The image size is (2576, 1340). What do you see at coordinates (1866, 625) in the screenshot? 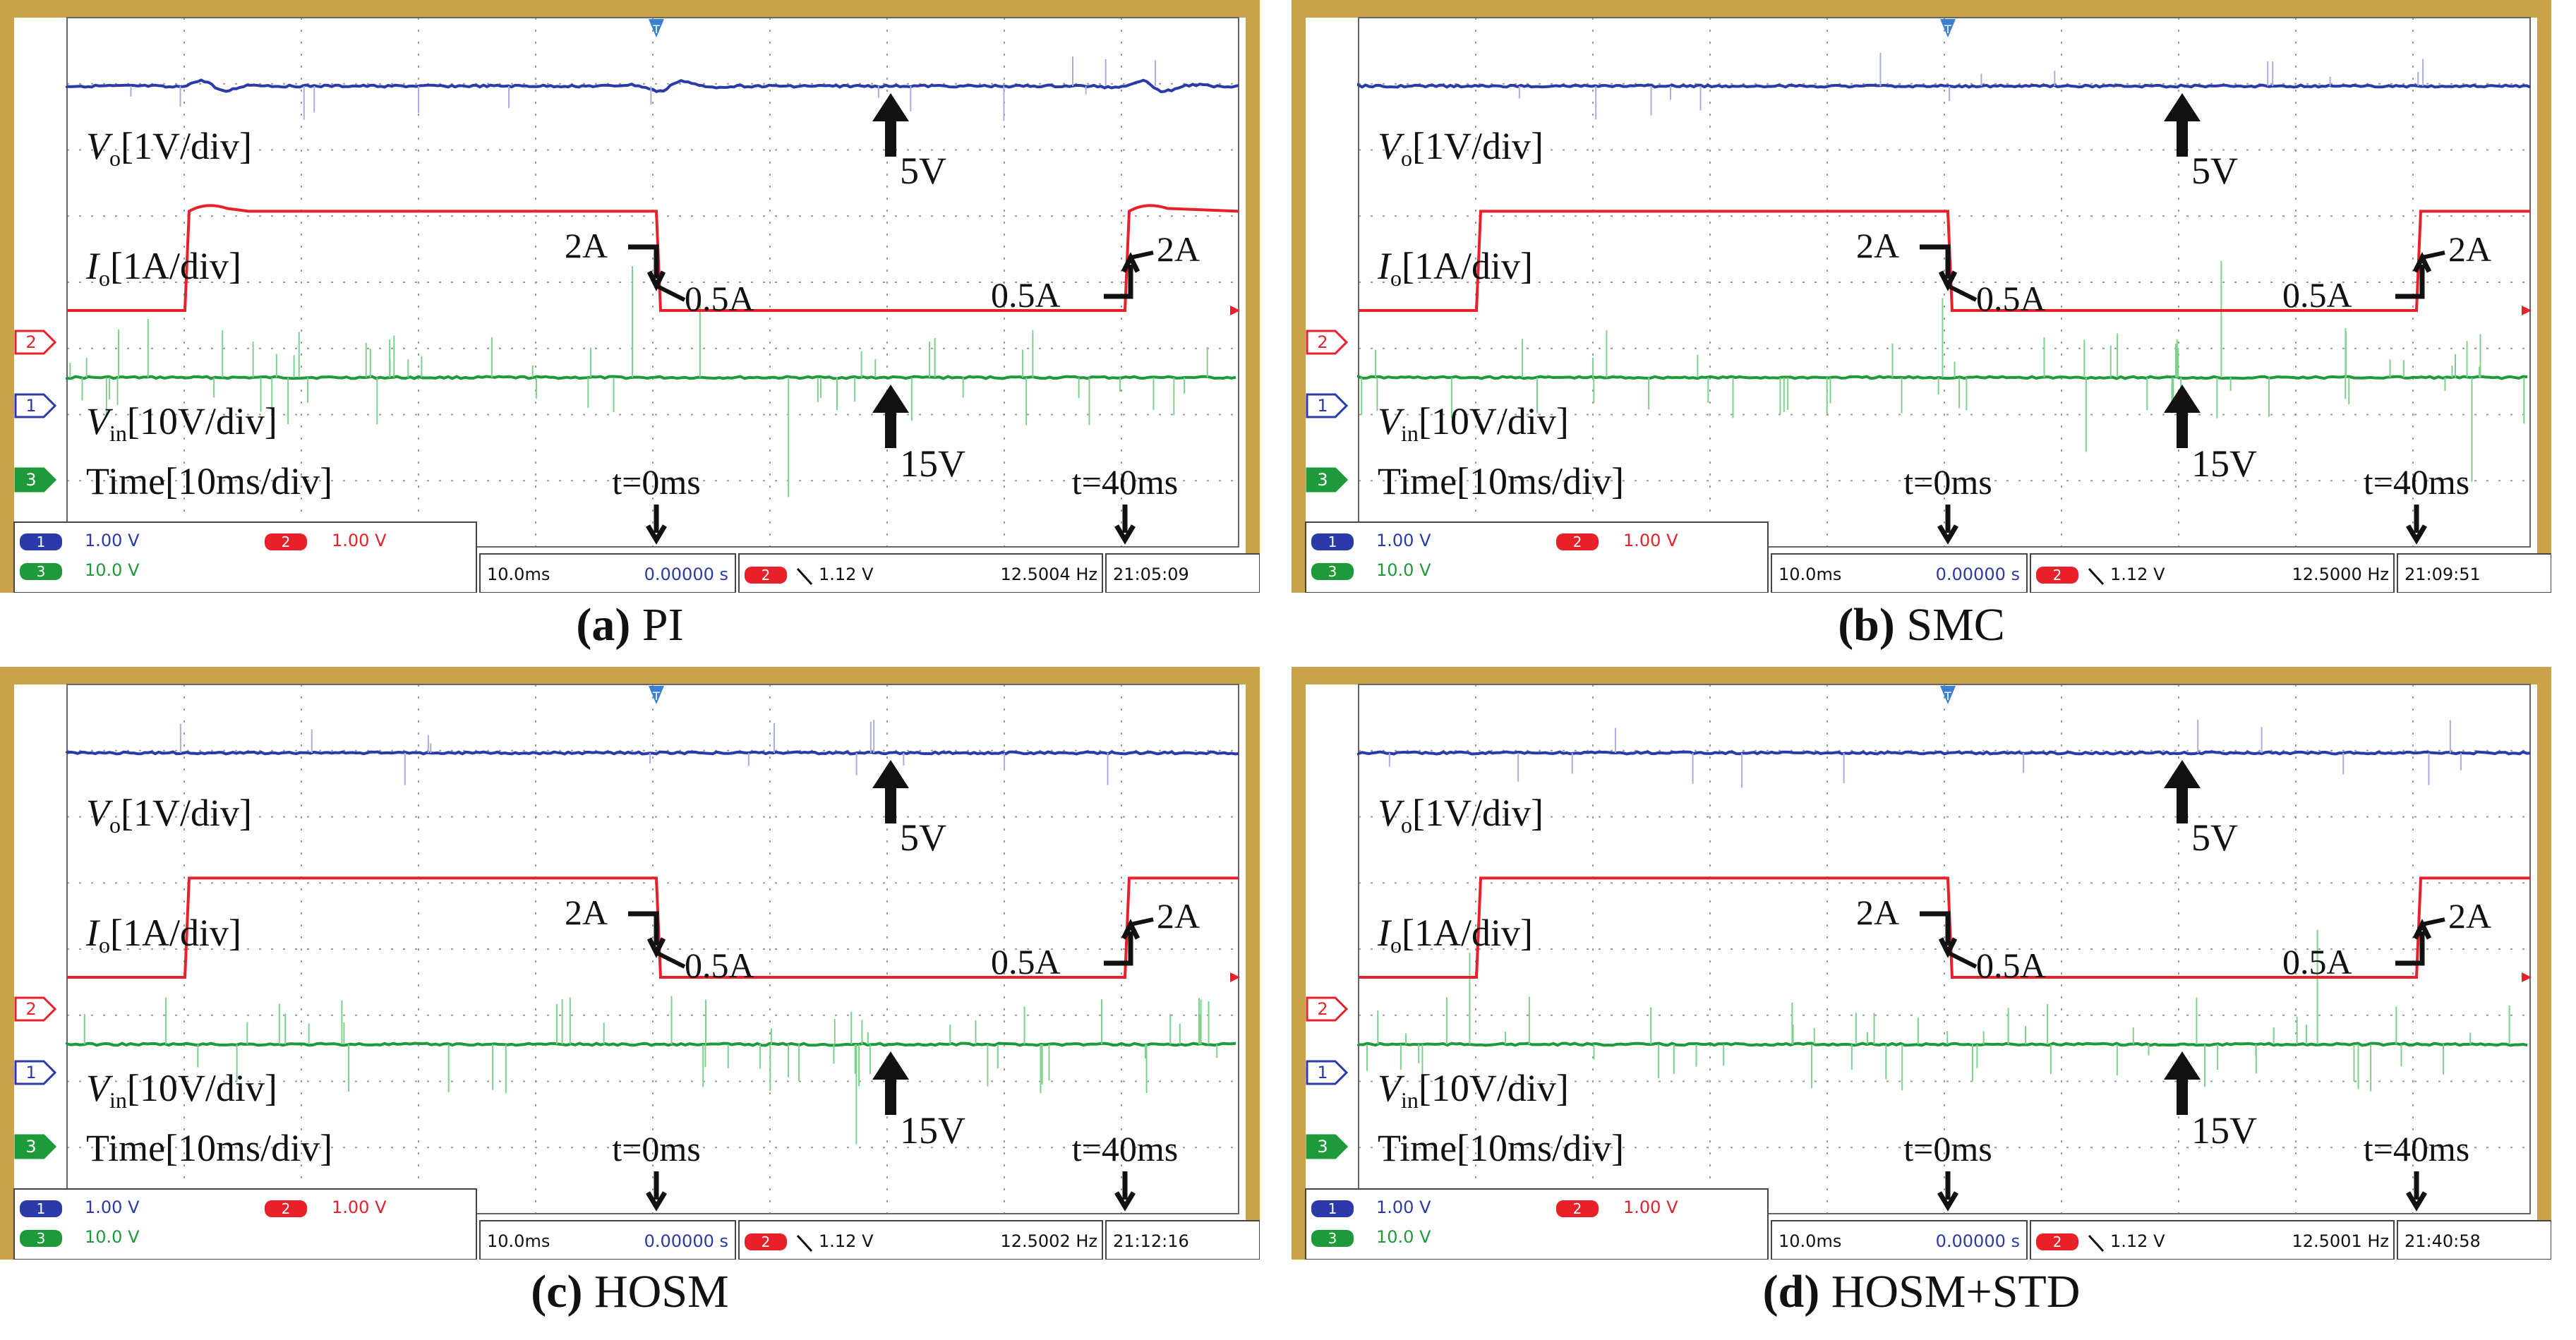
I see `caption-tag: (b)` at bounding box center [1866, 625].